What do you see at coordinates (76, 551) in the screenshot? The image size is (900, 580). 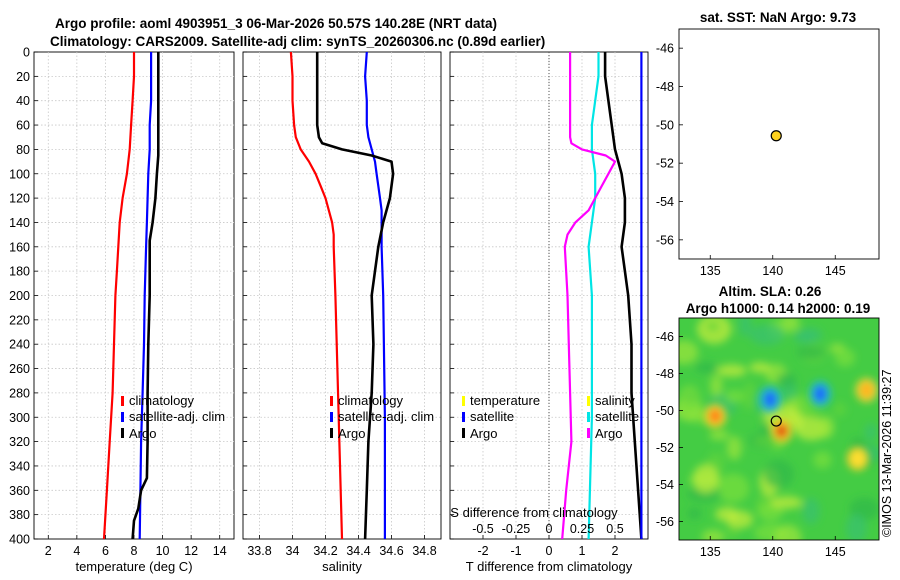 I see `temperature-xtick-label: 4` at bounding box center [76, 551].